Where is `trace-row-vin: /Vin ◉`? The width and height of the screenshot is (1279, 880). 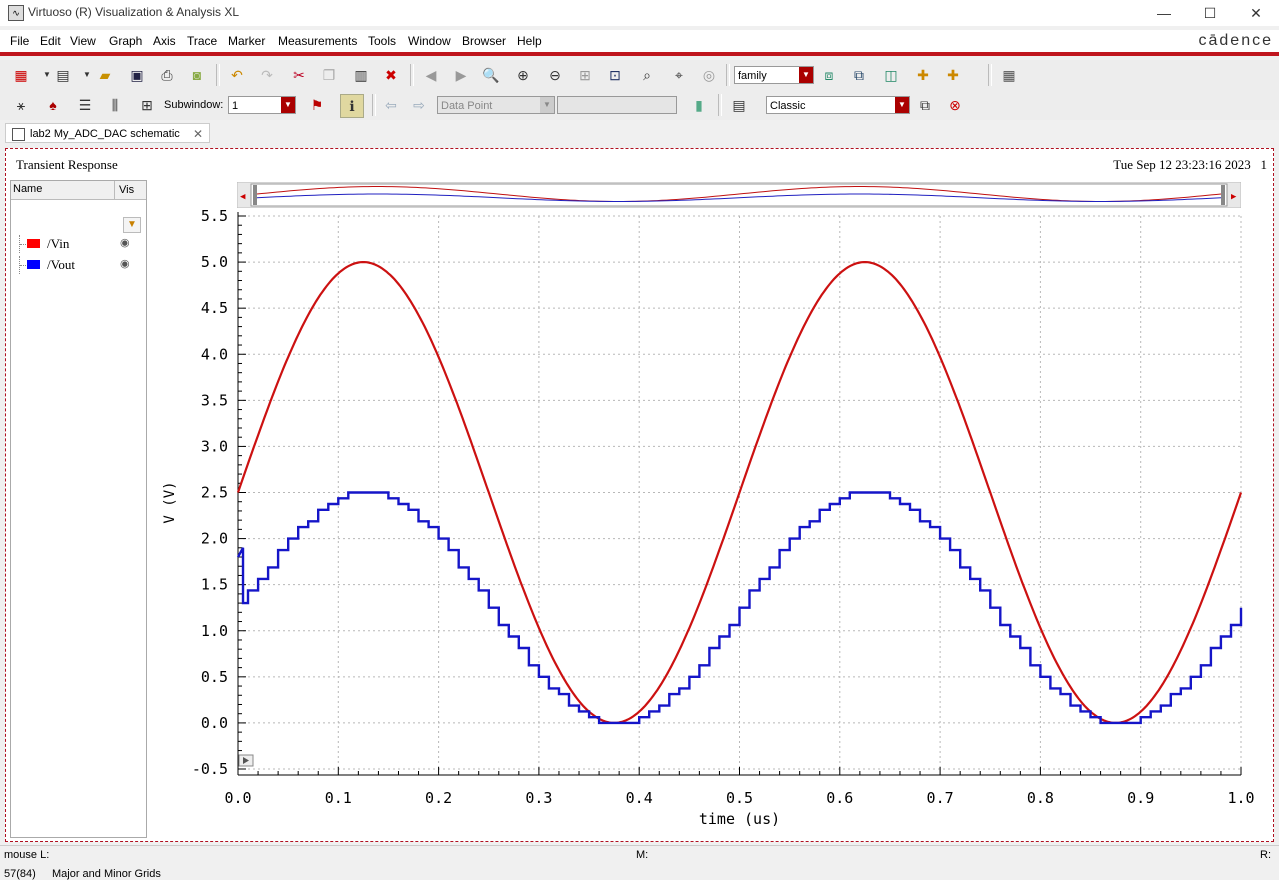 trace-row-vin: /Vin ◉ is located at coordinates (78, 244).